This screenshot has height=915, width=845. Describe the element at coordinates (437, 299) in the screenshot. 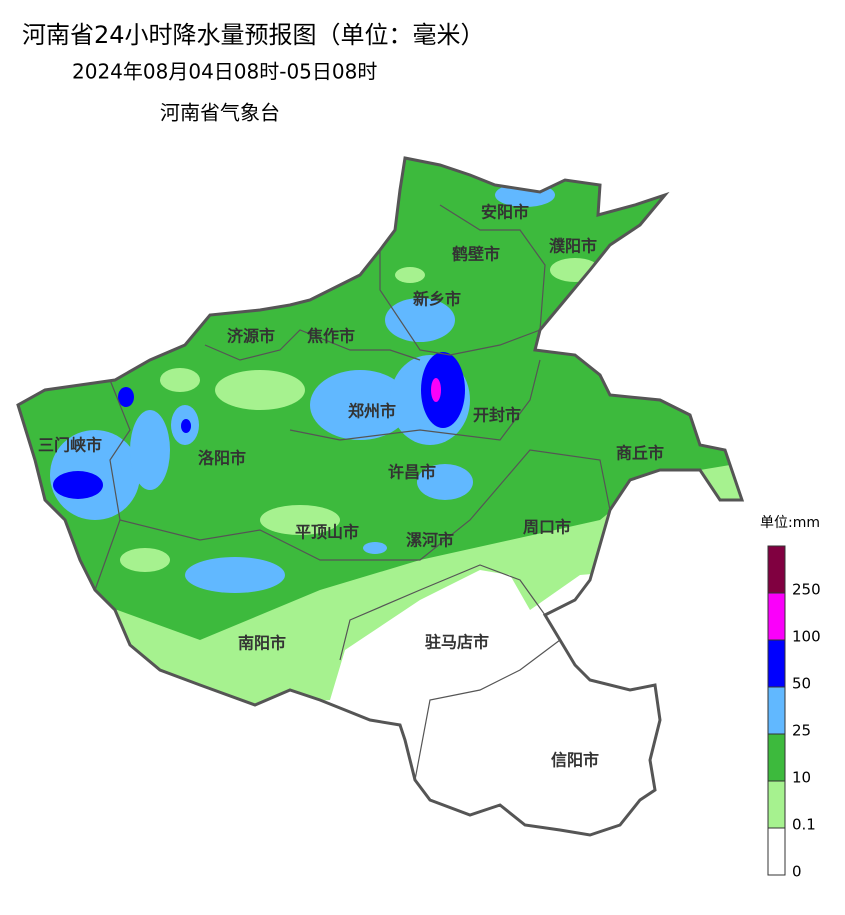

I see `city-label: 新乡市` at that location.